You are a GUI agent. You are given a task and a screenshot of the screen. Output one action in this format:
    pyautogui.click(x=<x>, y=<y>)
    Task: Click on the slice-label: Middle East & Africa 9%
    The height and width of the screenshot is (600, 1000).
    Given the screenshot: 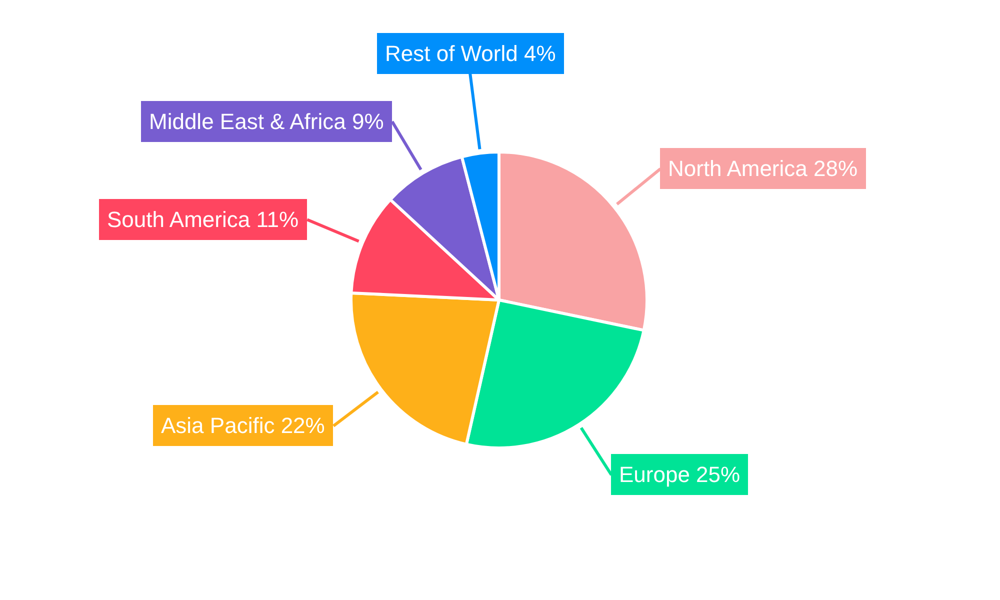 What is the action you would take?
    pyautogui.click(x=266, y=121)
    